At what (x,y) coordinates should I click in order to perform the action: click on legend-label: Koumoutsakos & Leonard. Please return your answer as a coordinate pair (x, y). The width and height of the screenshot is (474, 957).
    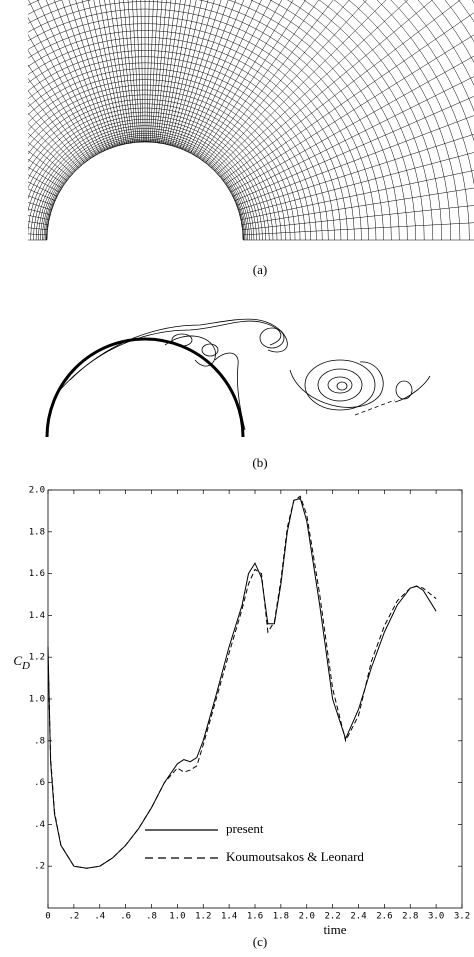
    Looking at the image, I should click on (295, 856).